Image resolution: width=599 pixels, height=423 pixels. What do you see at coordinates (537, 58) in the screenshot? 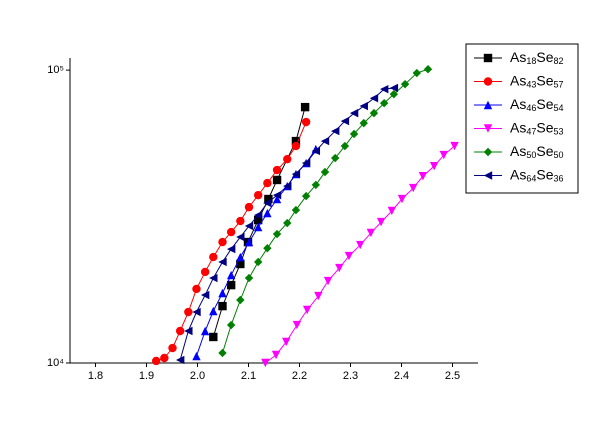
I see `legend-label: As18Se82` at bounding box center [537, 58].